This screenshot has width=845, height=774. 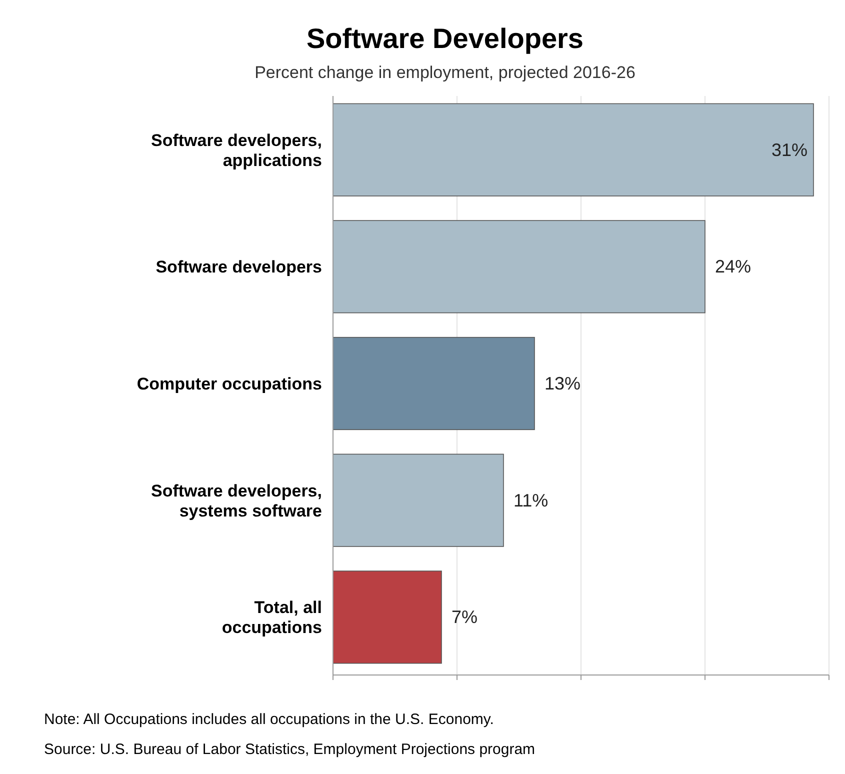 What do you see at coordinates (272, 618) in the screenshot?
I see `y-tick-label: Total, all occupations` at bounding box center [272, 618].